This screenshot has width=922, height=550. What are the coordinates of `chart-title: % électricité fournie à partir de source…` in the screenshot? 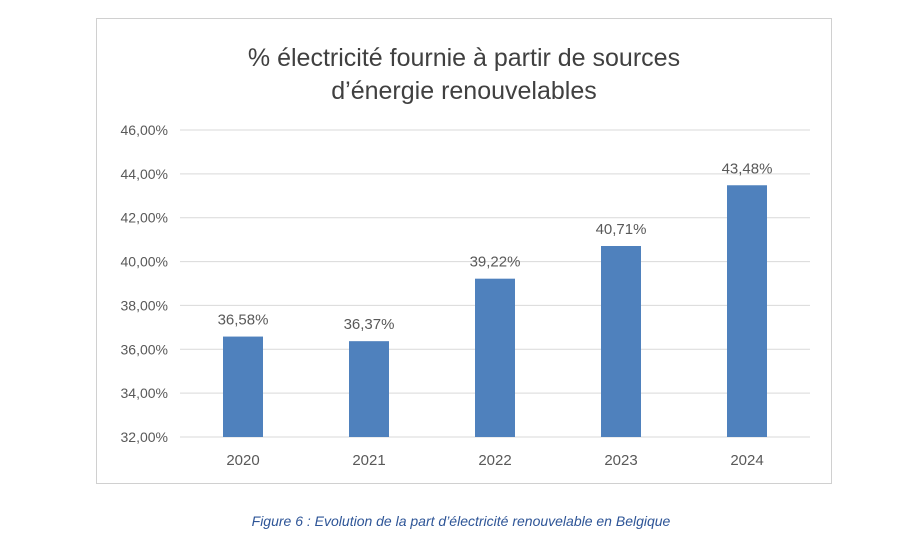 It's located at (464, 74).